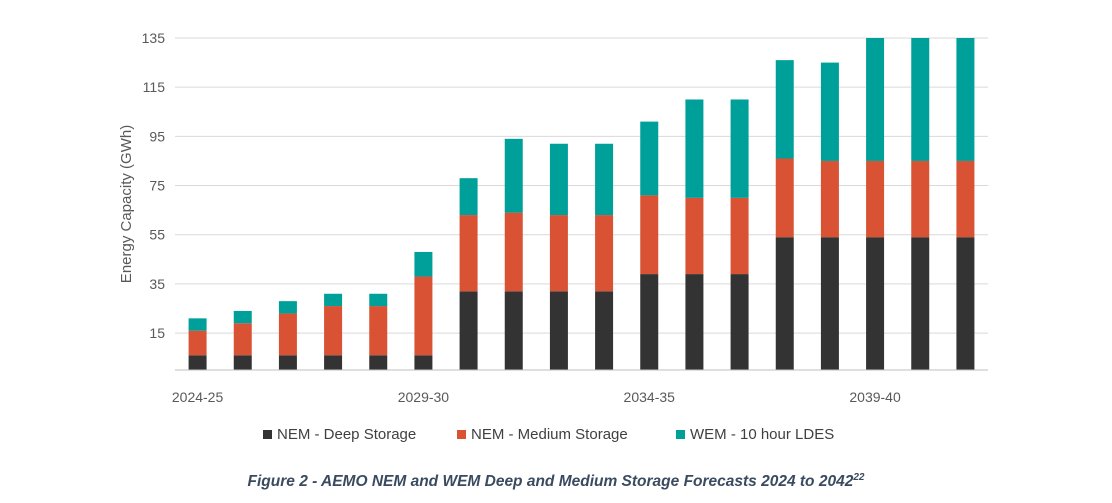 The width and height of the screenshot is (1112, 503). I want to click on legend-label: NEM - Deep Storage, so click(346, 434).